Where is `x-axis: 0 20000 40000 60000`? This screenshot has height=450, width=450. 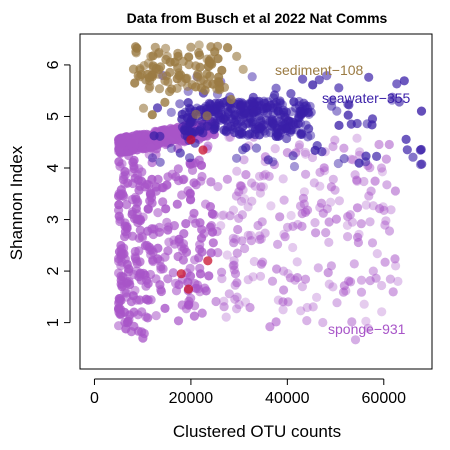
x-axis: 0 20000 40000 60000 is located at coordinates (248, 392).